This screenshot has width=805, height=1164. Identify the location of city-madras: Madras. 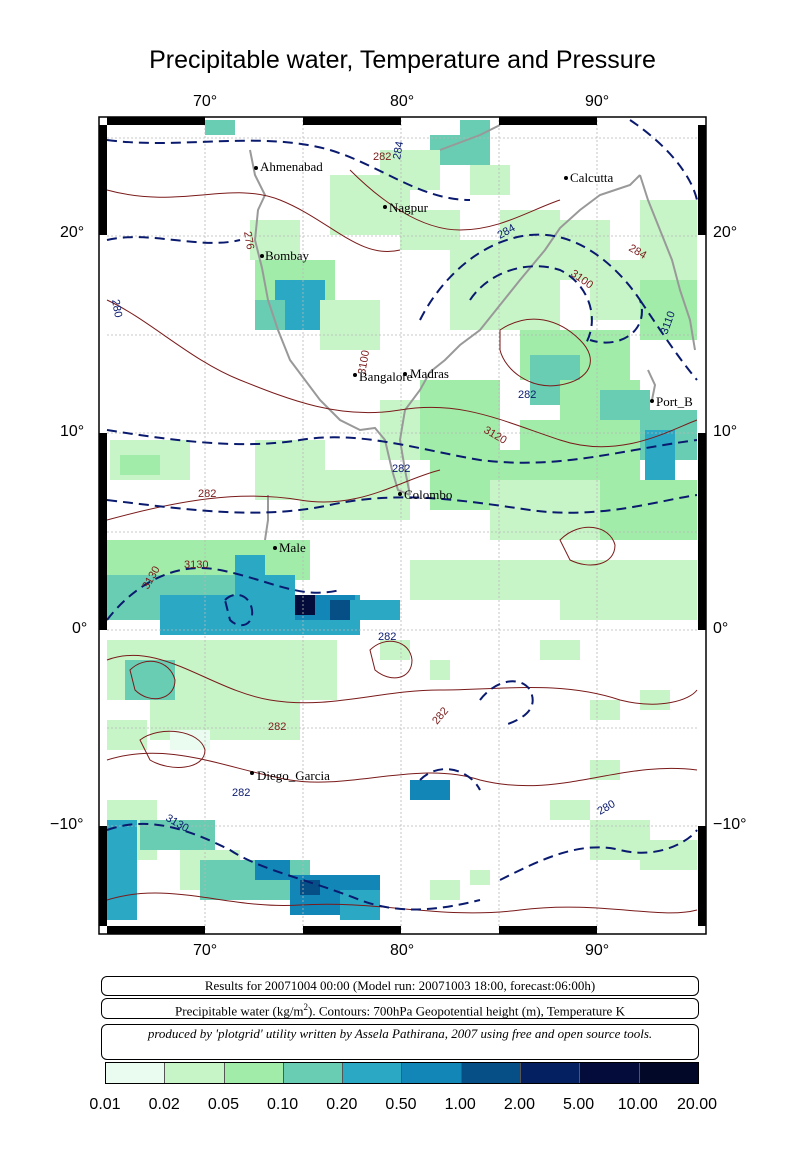
(429, 373).